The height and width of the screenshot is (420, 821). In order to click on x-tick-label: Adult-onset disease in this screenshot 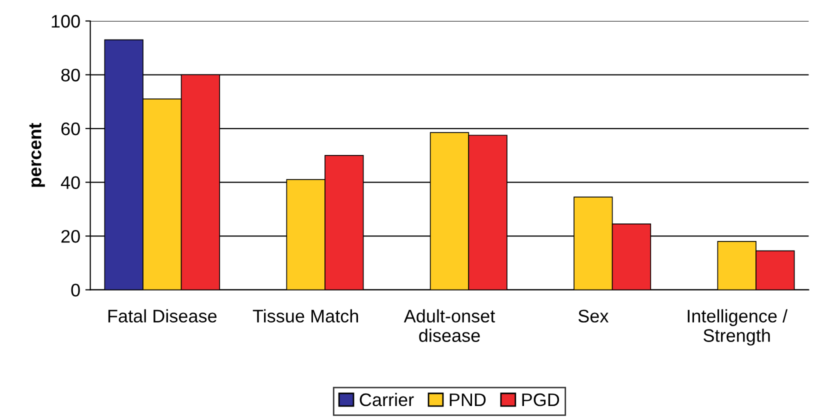, I will do `click(450, 325)`.